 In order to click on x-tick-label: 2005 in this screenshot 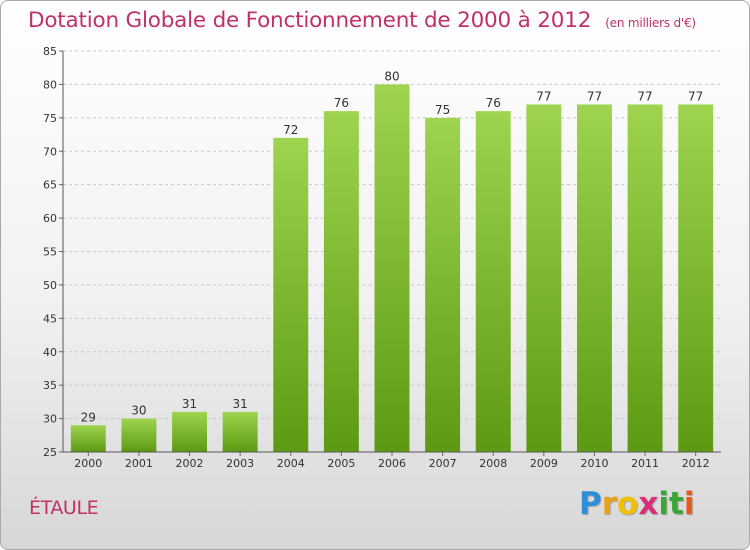, I will do `click(341, 463)`.